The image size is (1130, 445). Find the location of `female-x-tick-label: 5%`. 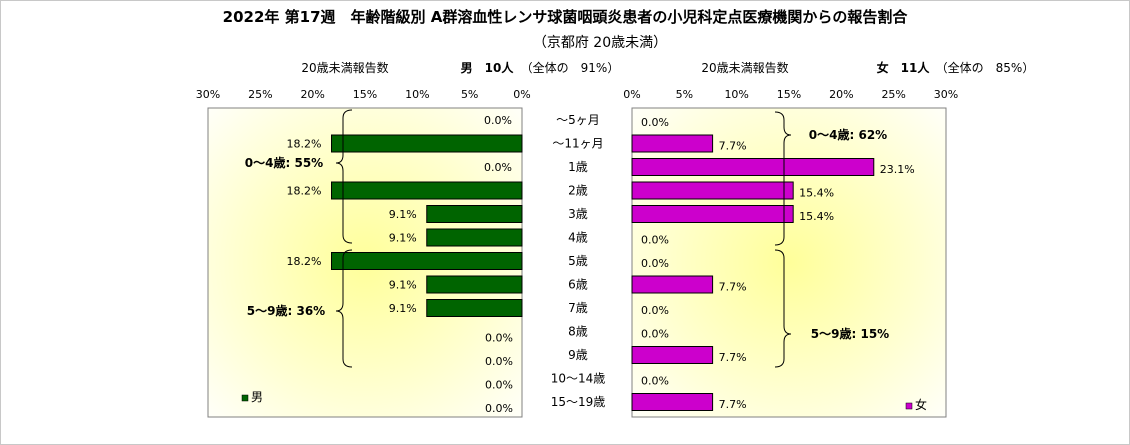

female-x-tick-label: 5% is located at coordinates (684, 94).